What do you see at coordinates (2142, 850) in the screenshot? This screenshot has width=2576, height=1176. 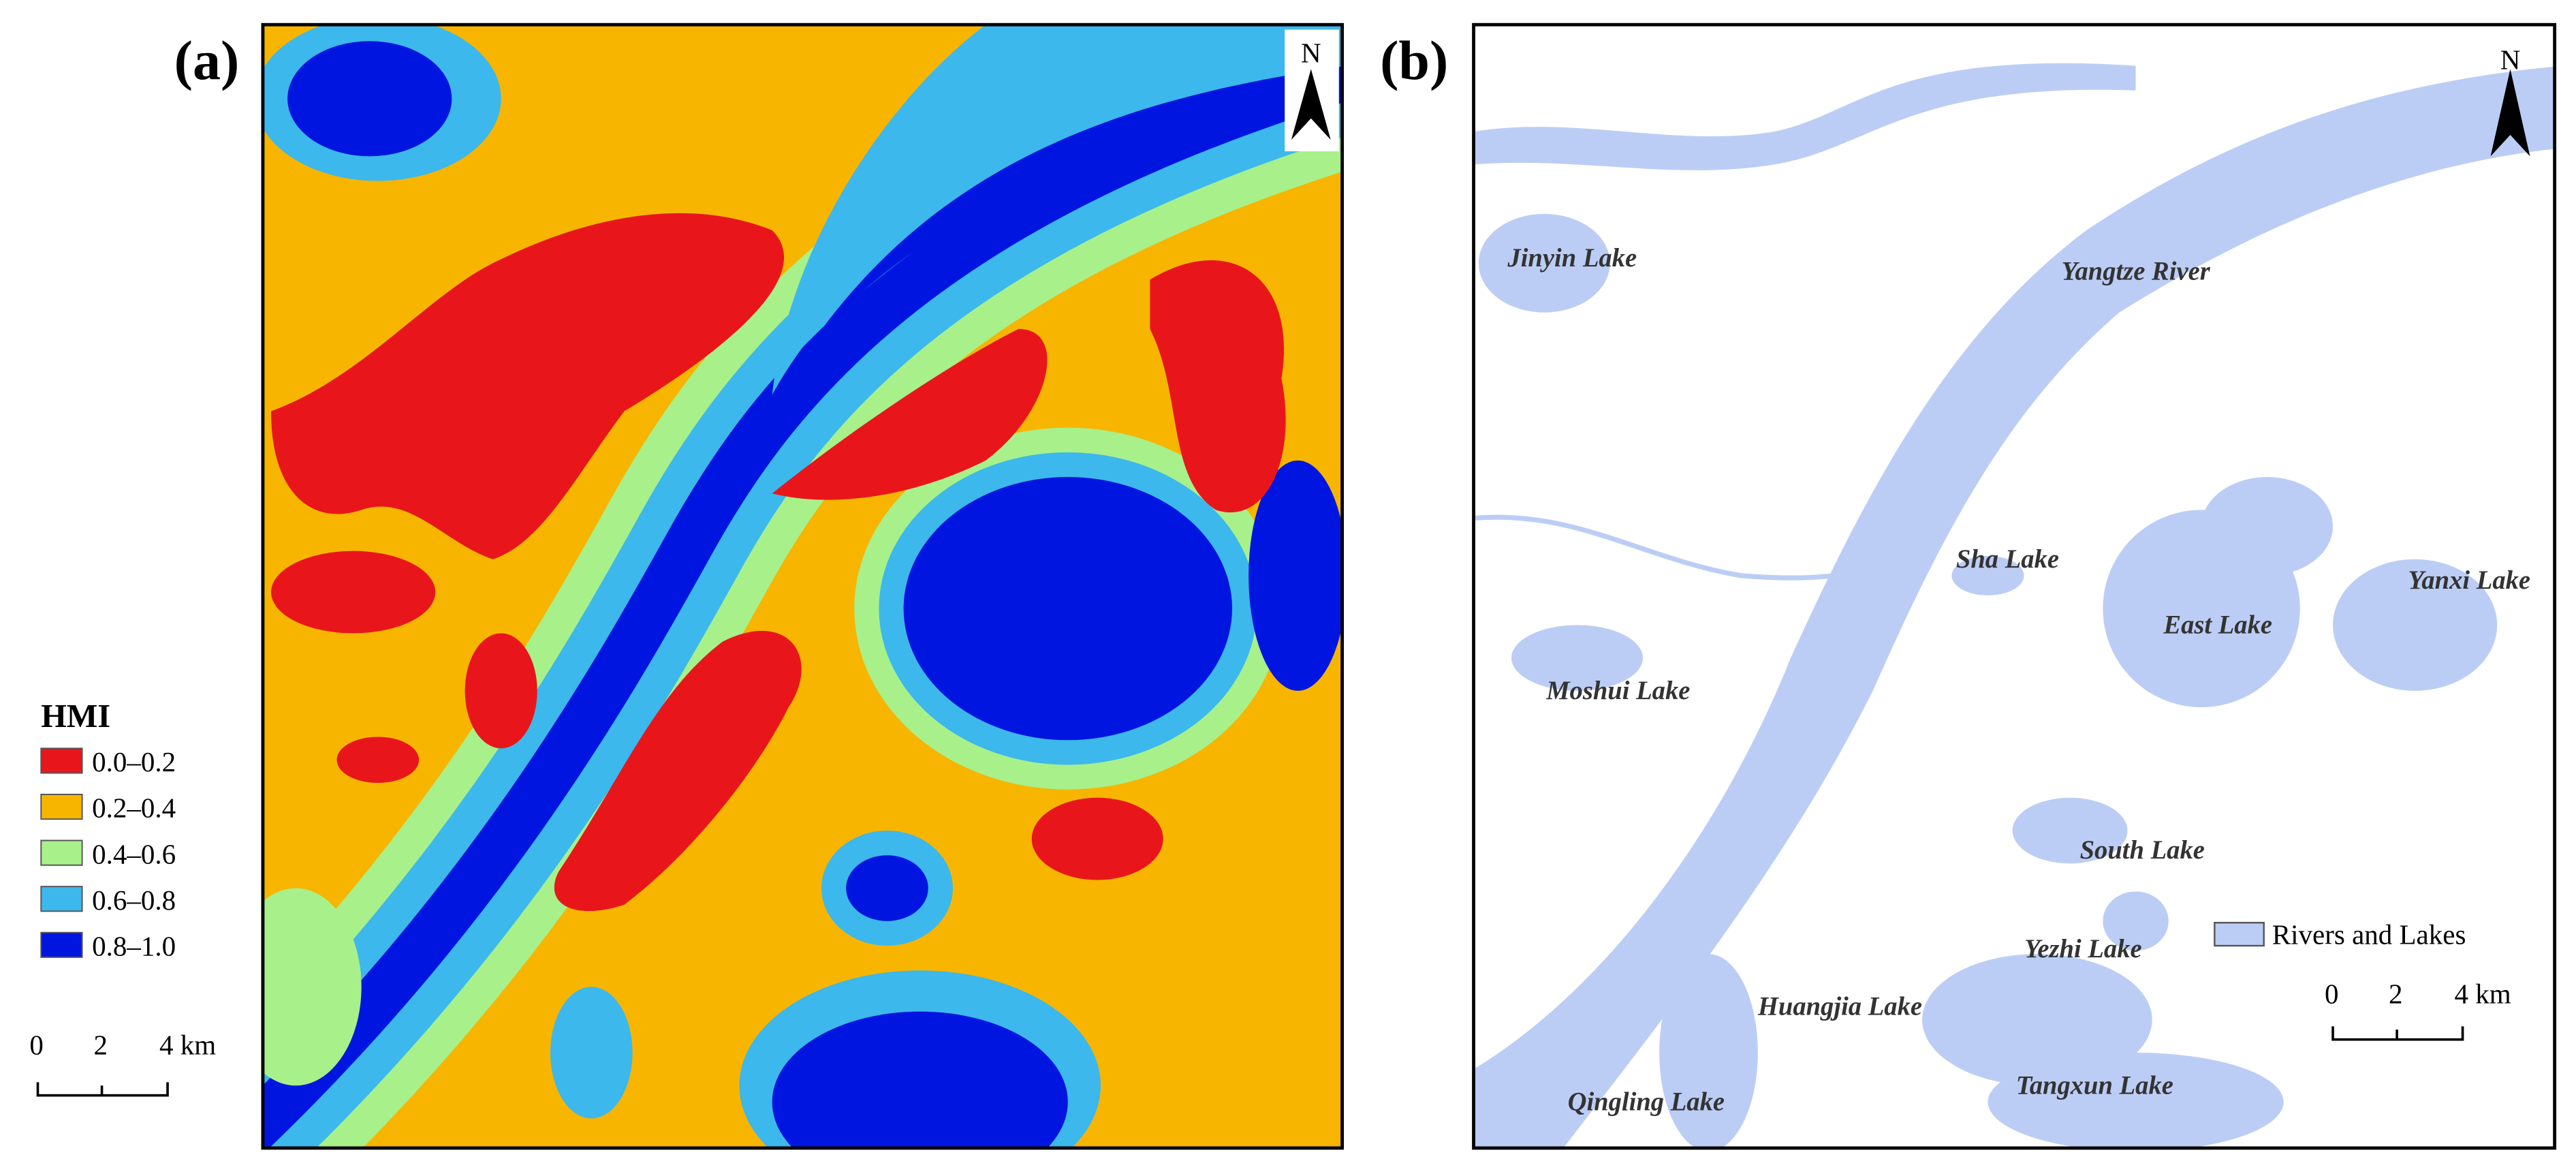 I see `lake-label: South Lake` at bounding box center [2142, 850].